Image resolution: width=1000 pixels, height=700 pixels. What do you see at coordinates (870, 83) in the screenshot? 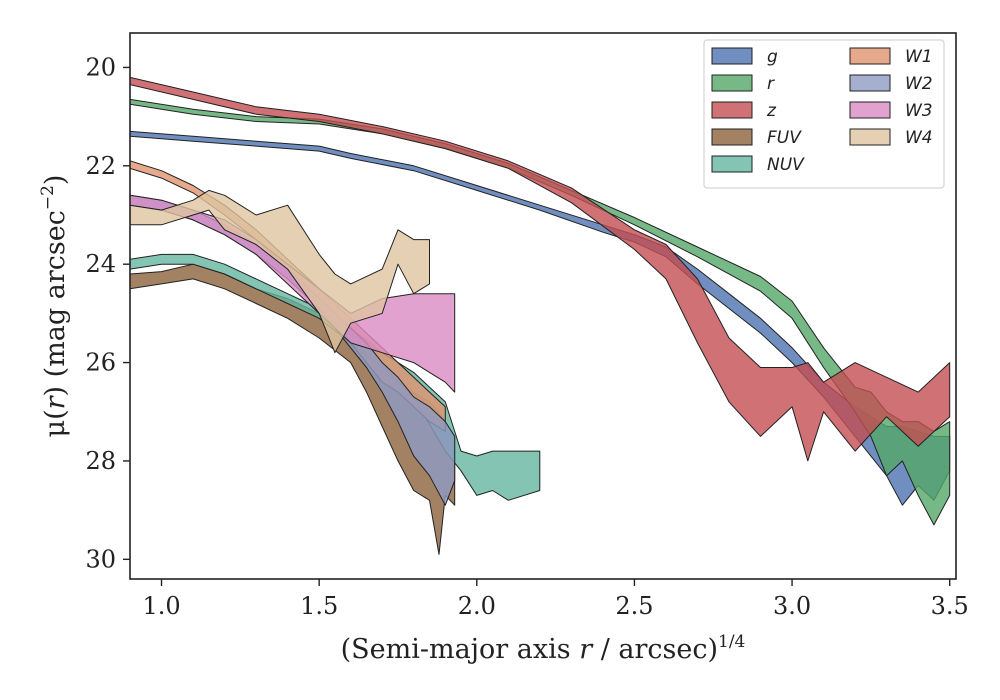
I see `legend-swatch-w2` at bounding box center [870, 83].